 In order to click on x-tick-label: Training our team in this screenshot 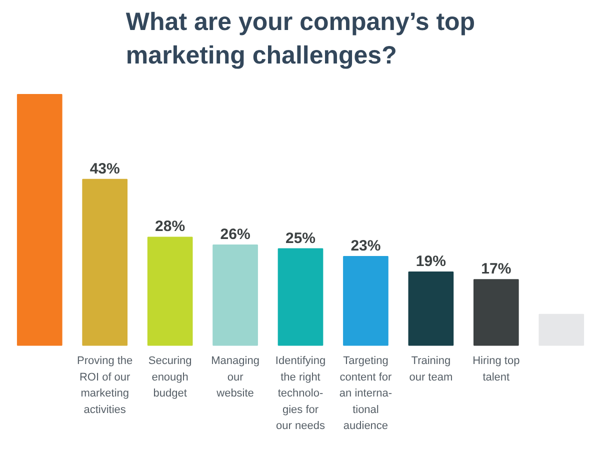, I will do `click(431, 369)`.